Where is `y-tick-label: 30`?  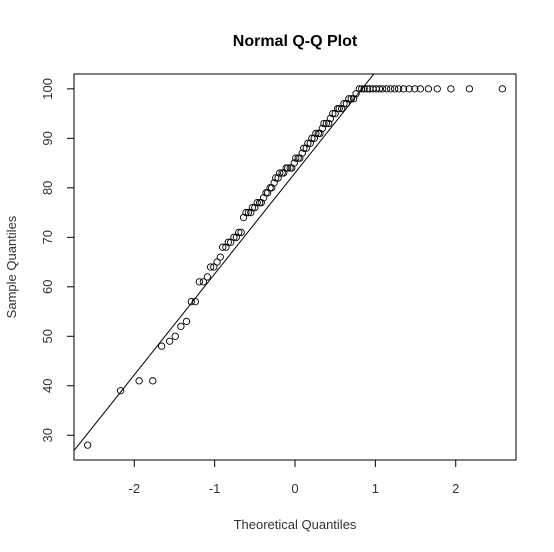
y-tick-label: 30 is located at coordinates (47, 435).